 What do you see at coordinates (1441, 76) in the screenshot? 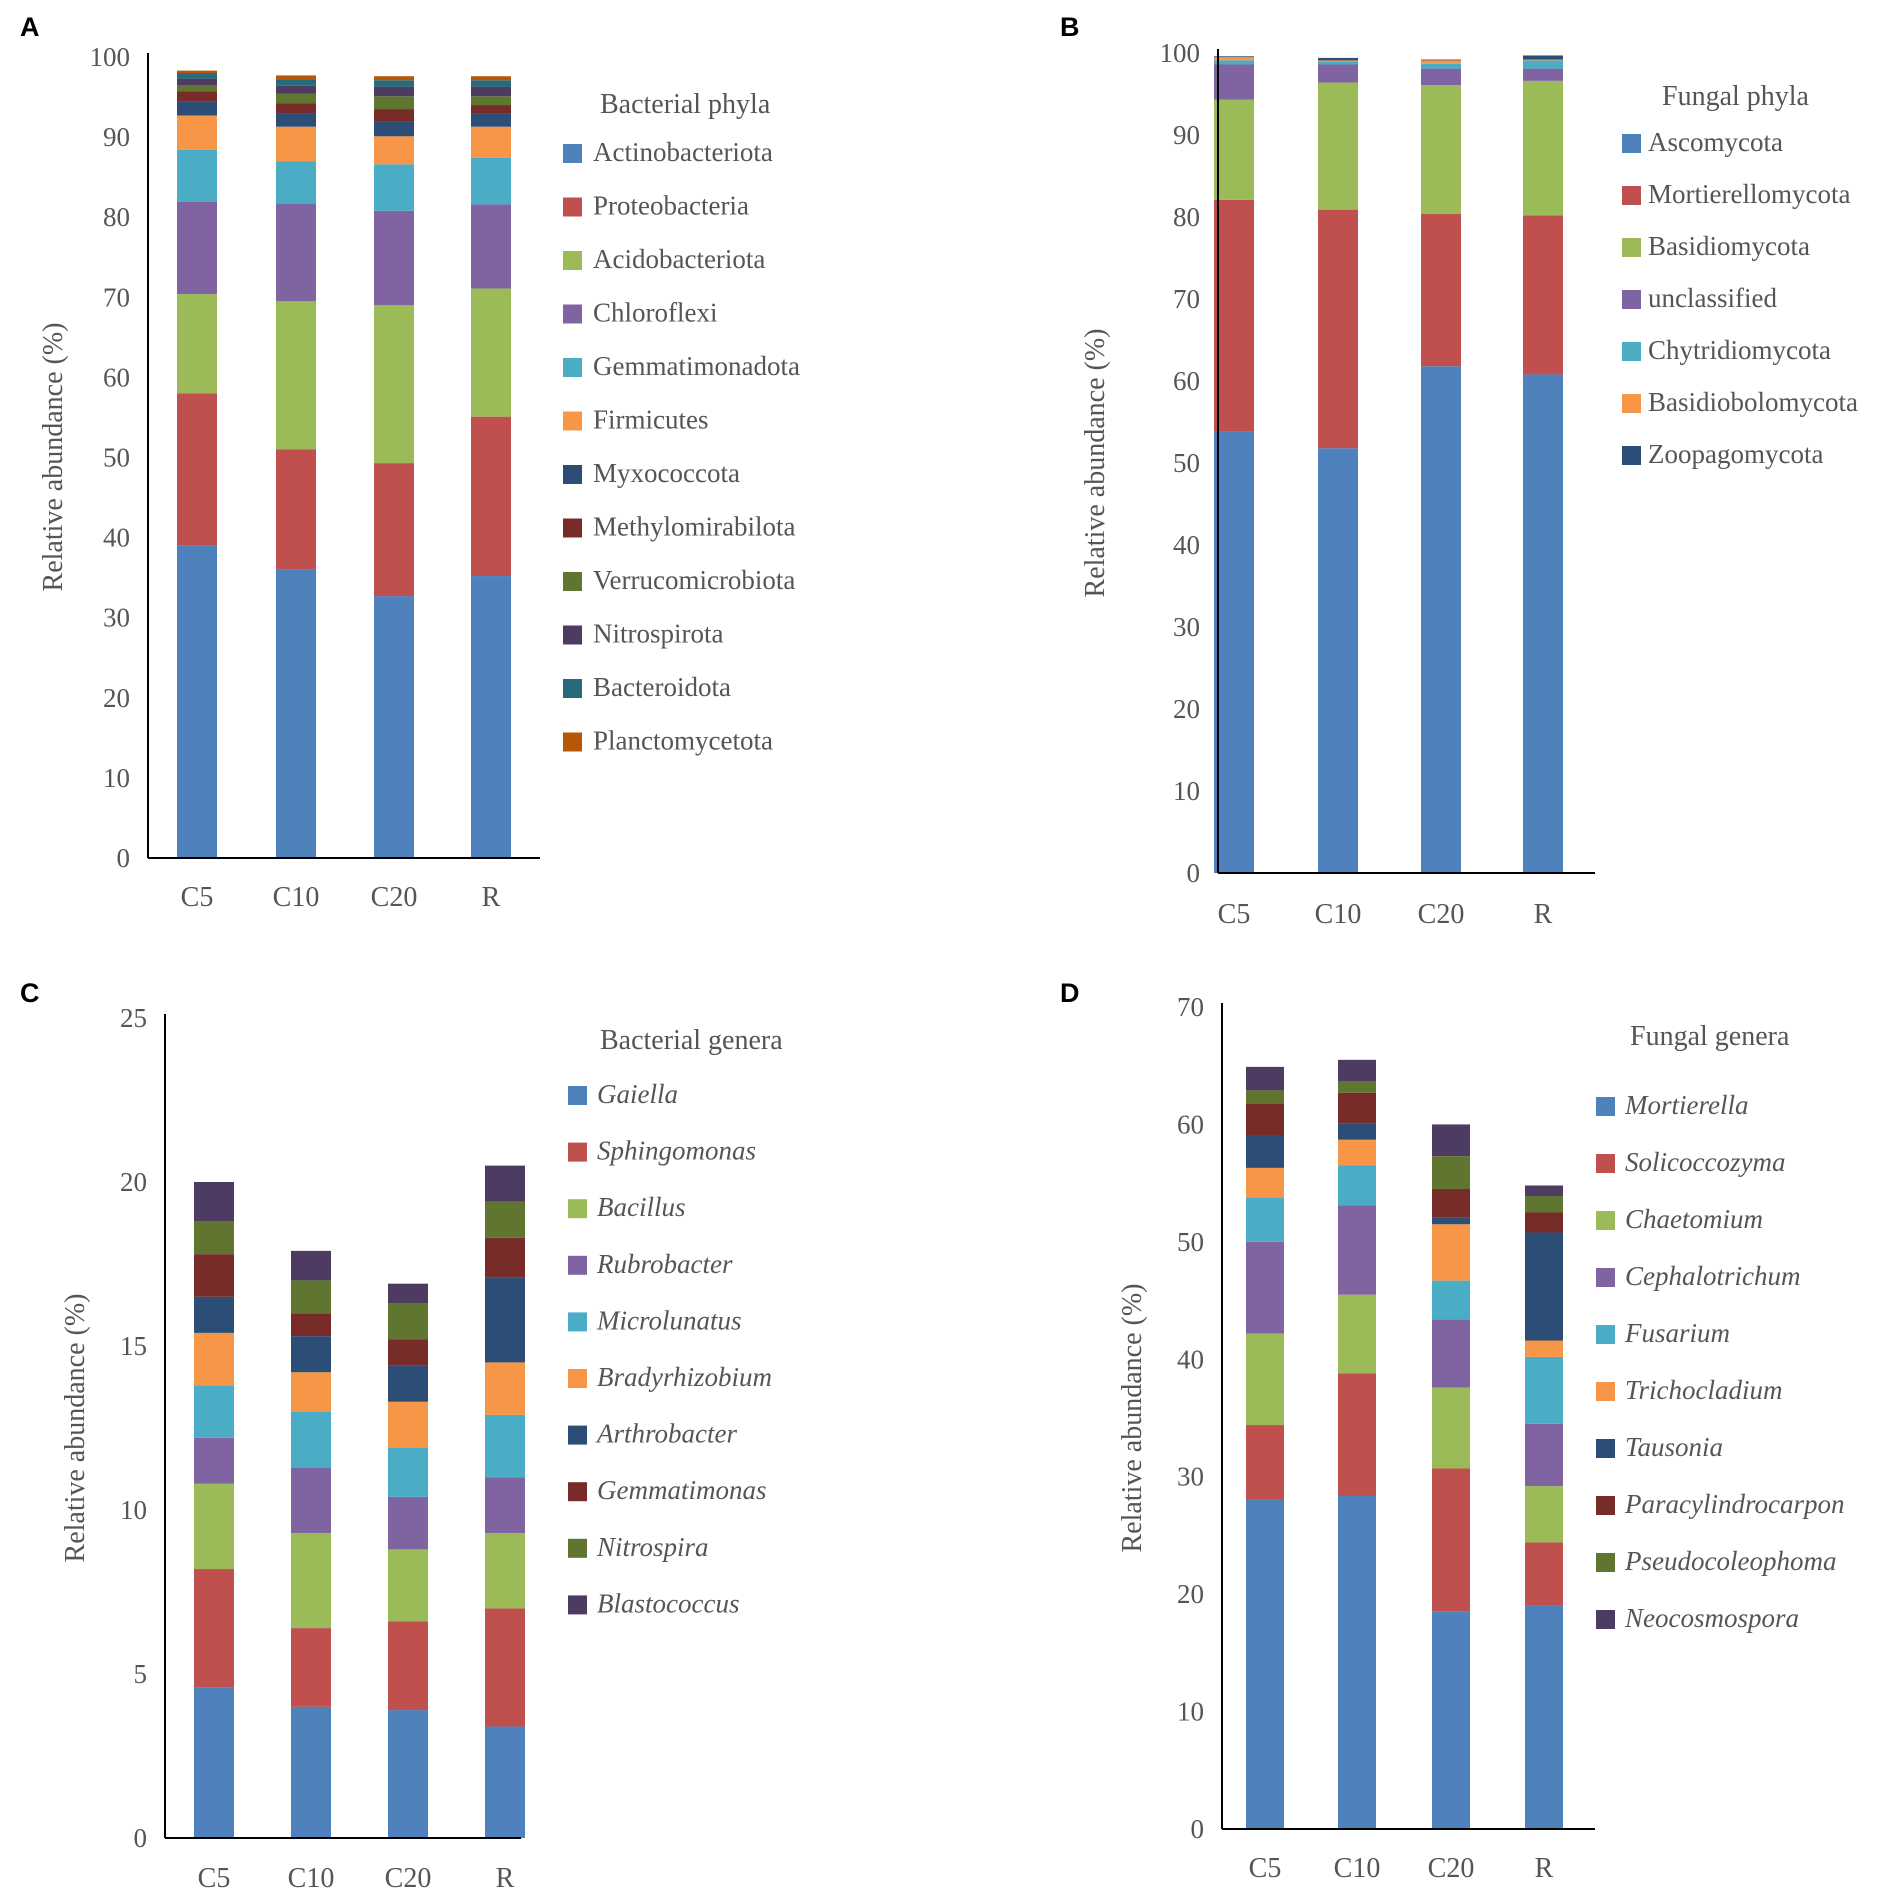
I see `bar-segment-unclassified-c20` at bounding box center [1441, 76].